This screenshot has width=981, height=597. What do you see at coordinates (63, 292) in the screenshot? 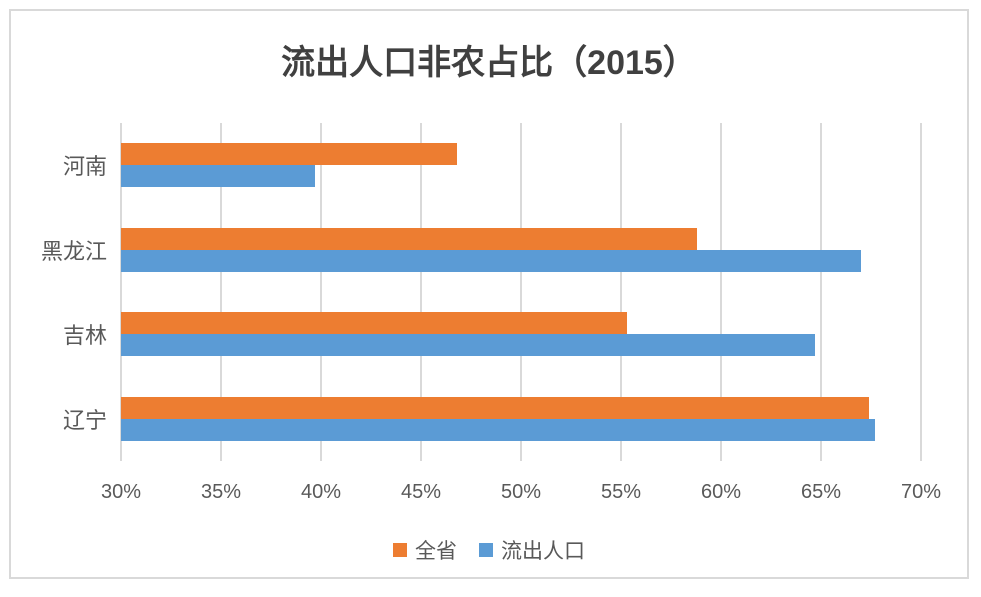
I see `category-axis: 河南黑龙江吉林辽宁` at bounding box center [63, 292].